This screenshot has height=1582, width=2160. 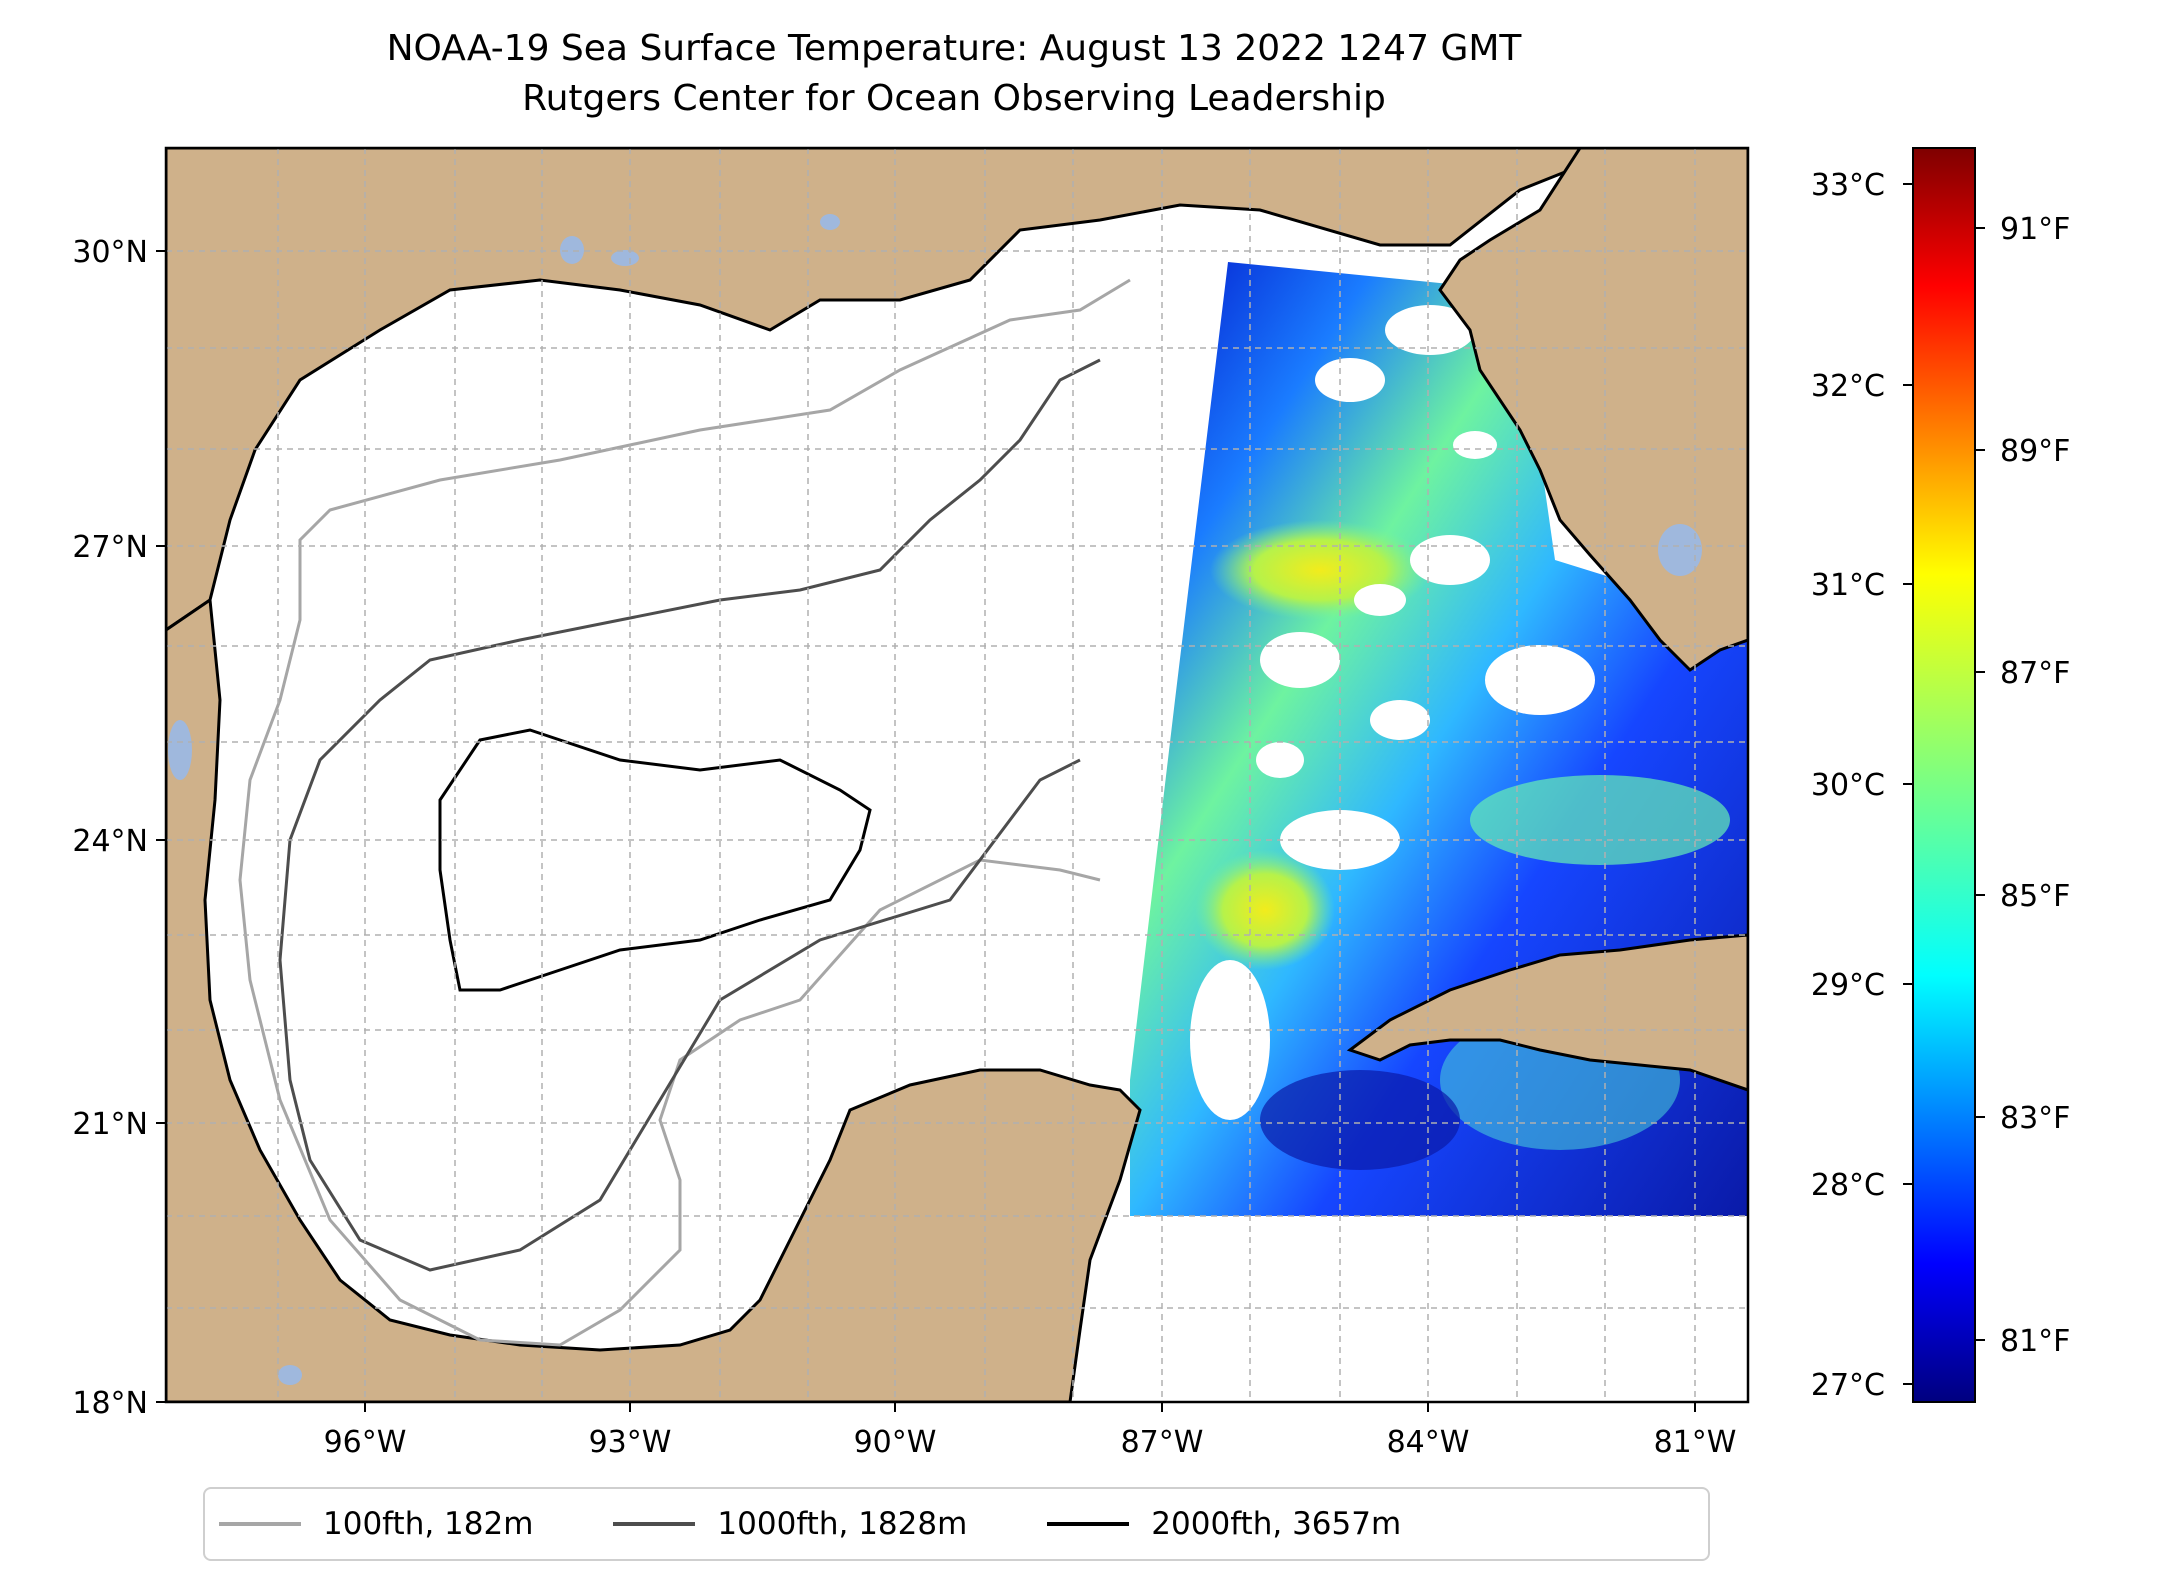 I want to click on fahrenheit-tick-label: 89°F, so click(x=2035, y=451).